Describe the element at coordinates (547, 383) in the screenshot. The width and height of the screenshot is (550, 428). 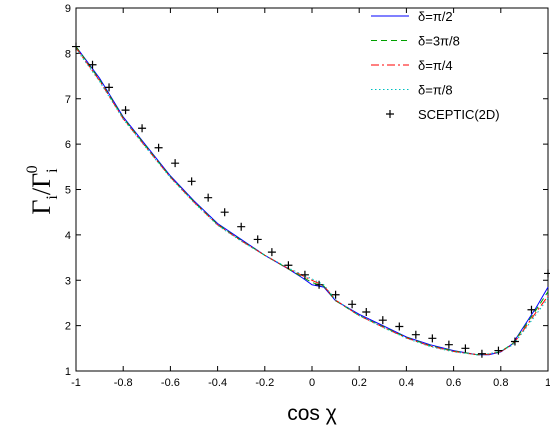
I see `x-tick-label: 1` at that location.